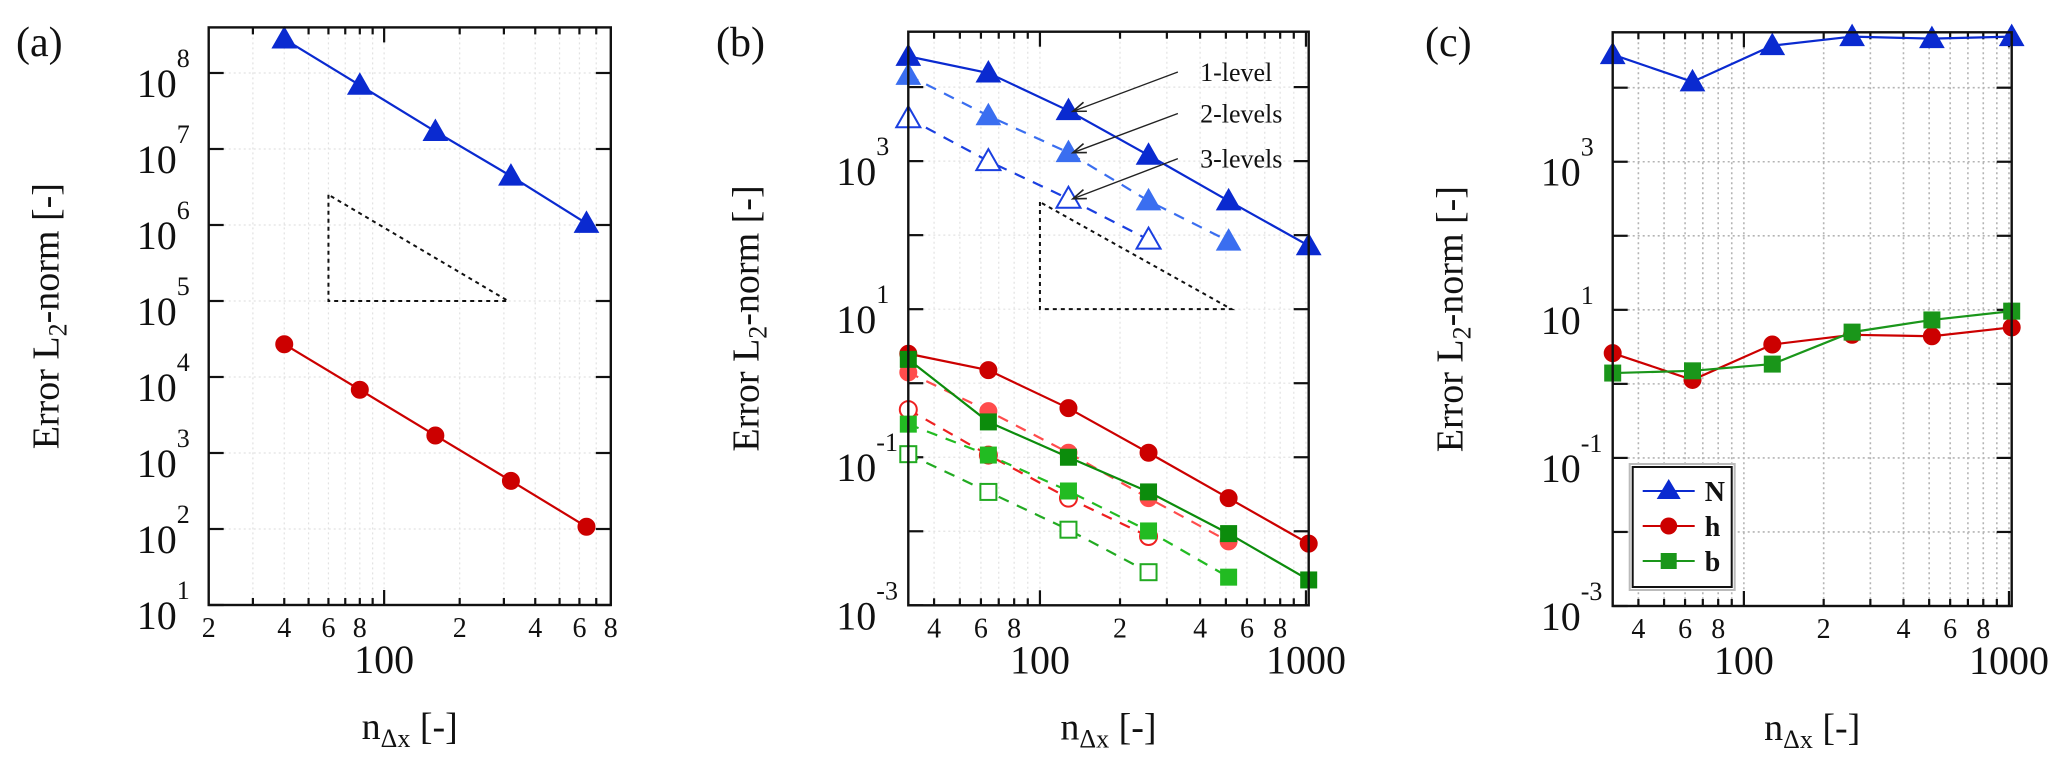  What do you see at coordinates (1176, 172) in the screenshot?
I see `annotation: 3-levels` at bounding box center [1176, 172].